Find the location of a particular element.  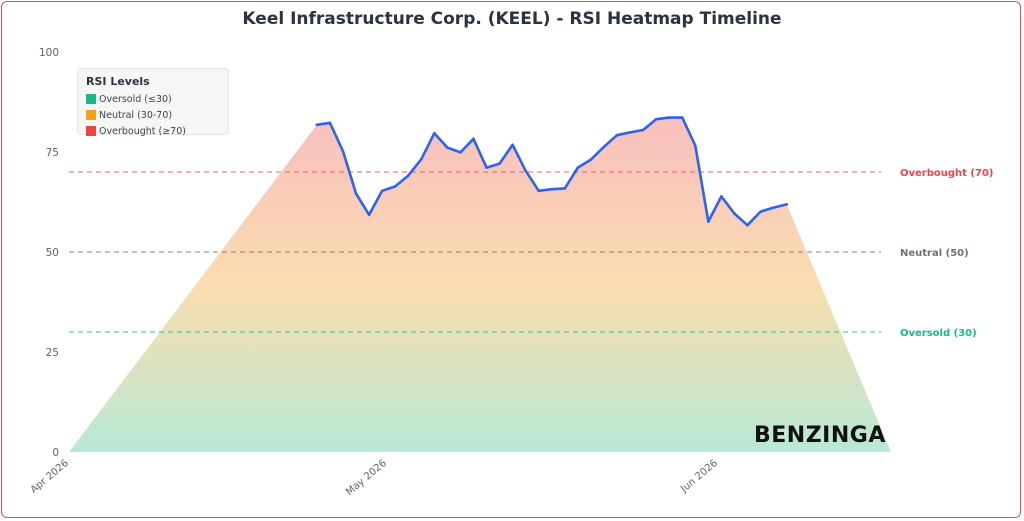

y-tick-label: 0 is located at coordinates (55, 453).